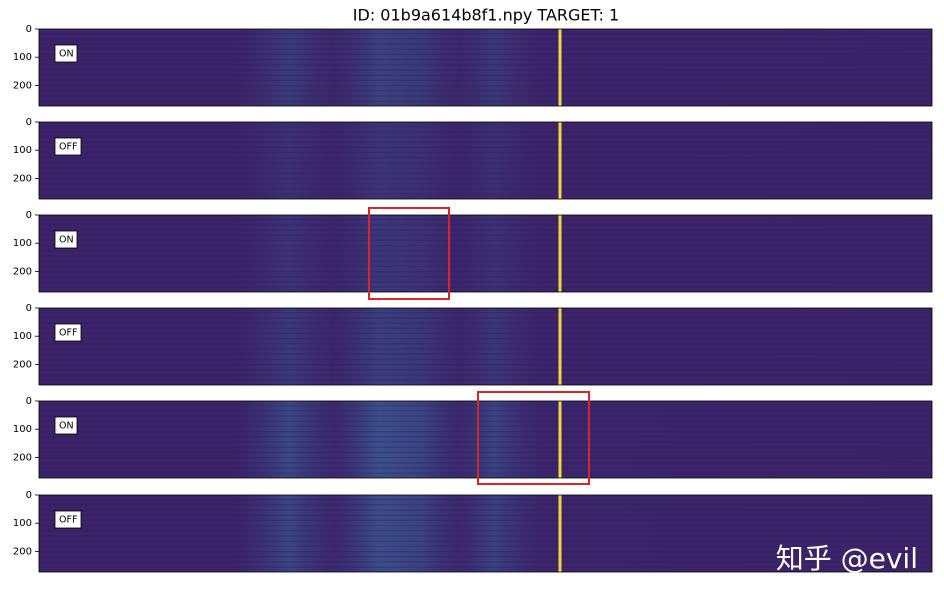 This screenshot has width=944, height=600. I want to click on annotations, so click(479, 346).